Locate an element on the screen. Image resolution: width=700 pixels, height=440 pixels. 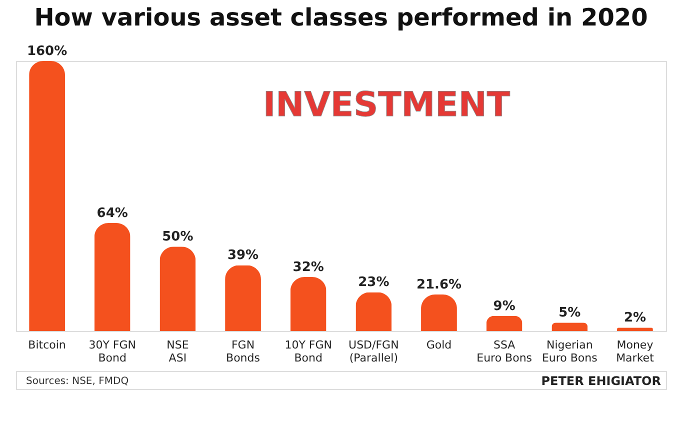
x-tick-label: 10Y FGN Bond is located at coordinates (308, 351).